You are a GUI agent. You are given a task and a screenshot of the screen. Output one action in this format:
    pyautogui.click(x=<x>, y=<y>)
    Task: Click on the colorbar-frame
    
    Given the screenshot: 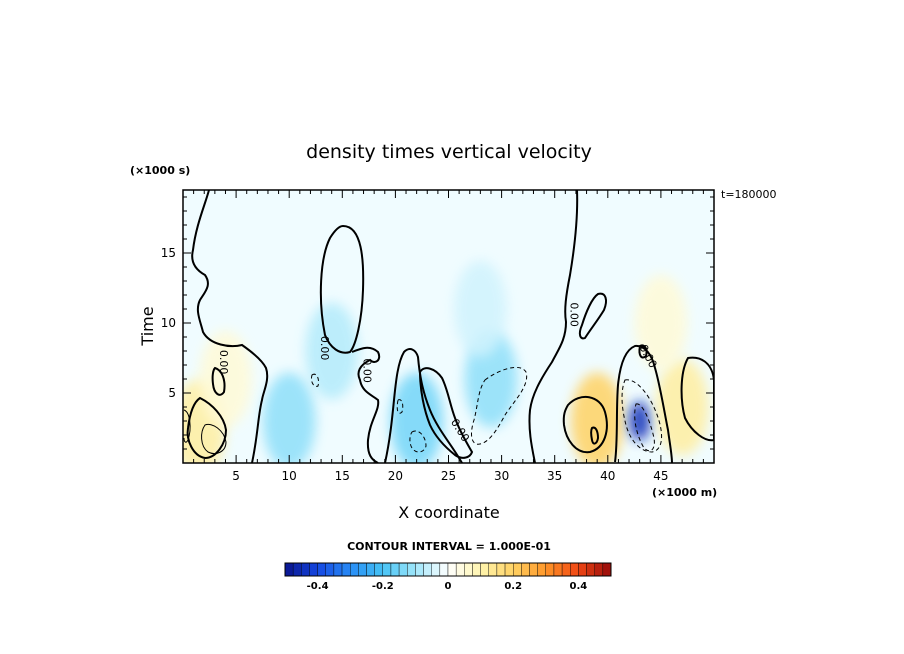 What is the action you would take?
    pyautogui.click(x=448, y=569)
    